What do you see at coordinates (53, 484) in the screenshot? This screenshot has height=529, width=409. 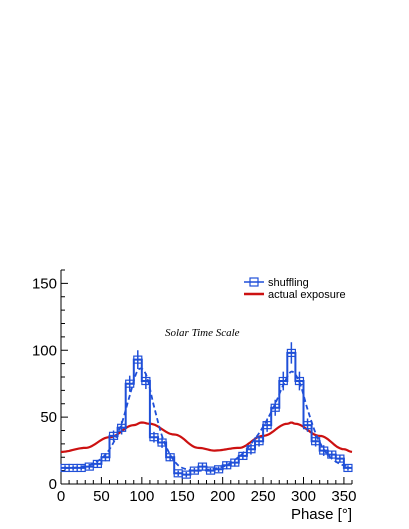 I see `y-tick-label: 0` at bounding box center [53, 484].